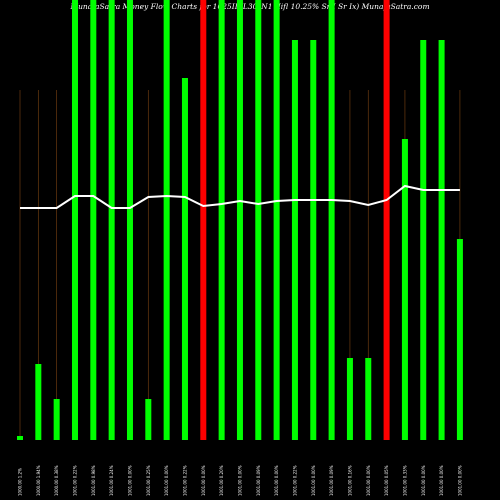  Describe the element at coordinates (111, 480) in the screenshot. I see `x-tick-label: 1001.00 0.24%` at that location.